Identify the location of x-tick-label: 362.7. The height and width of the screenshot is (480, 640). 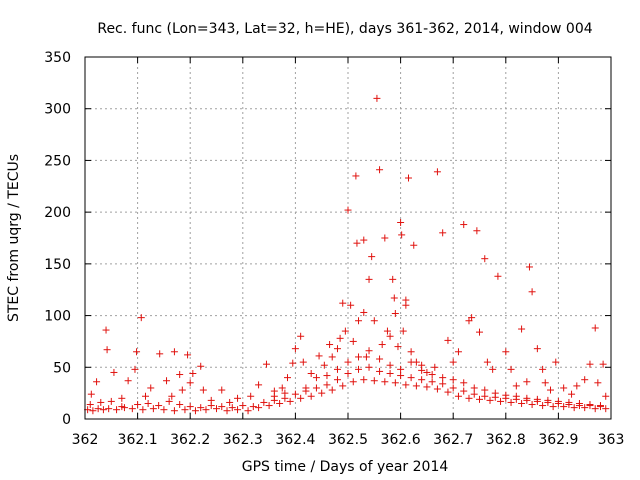
(453, 440).